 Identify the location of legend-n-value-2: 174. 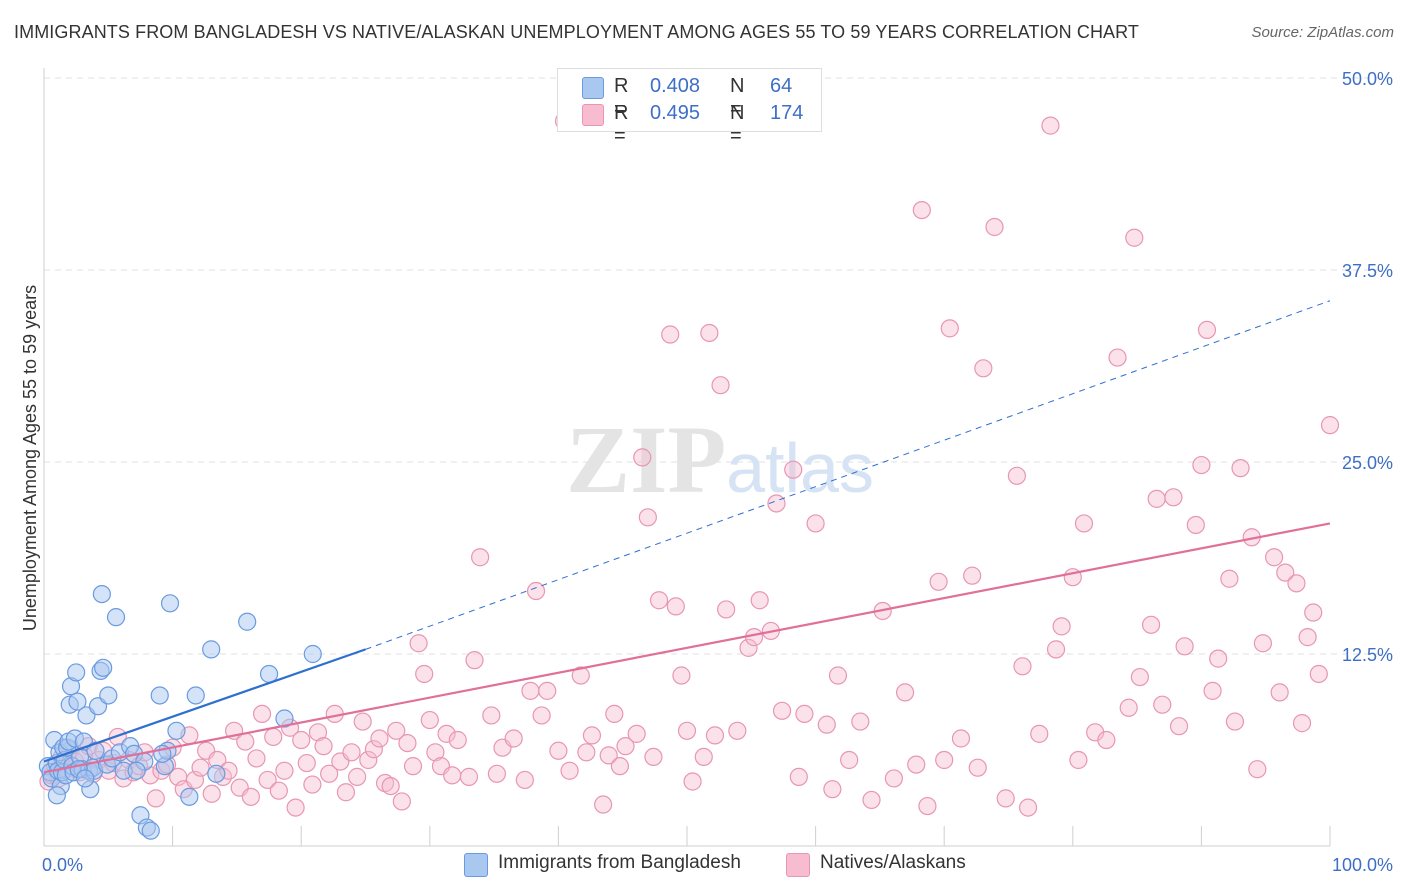
(787, 113).